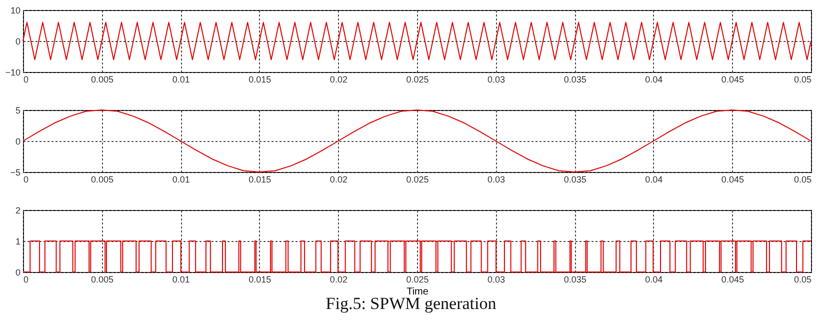  Describe the element at coordinates (15, 11) in the screenshot. I see `y-tick-label: 10` at that location.